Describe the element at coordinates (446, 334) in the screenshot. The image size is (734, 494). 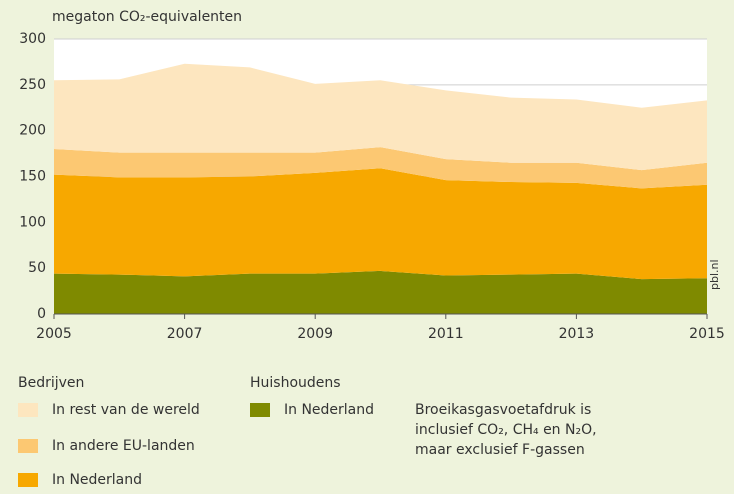
I see `x-tick-label: 2011` at that location.